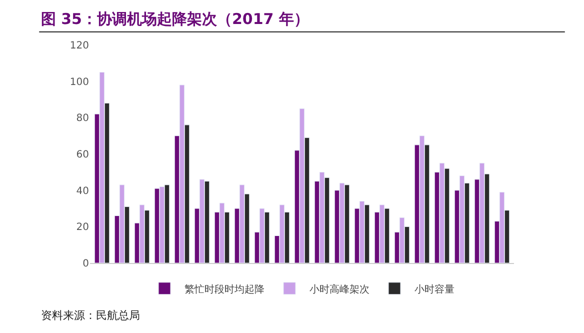 The width and height of the screenshot is (584, 333). What do you see at coordinates (82, 228) in the screenshot?
I see `y-tick-label: 20` at bounding box center [82, 228].